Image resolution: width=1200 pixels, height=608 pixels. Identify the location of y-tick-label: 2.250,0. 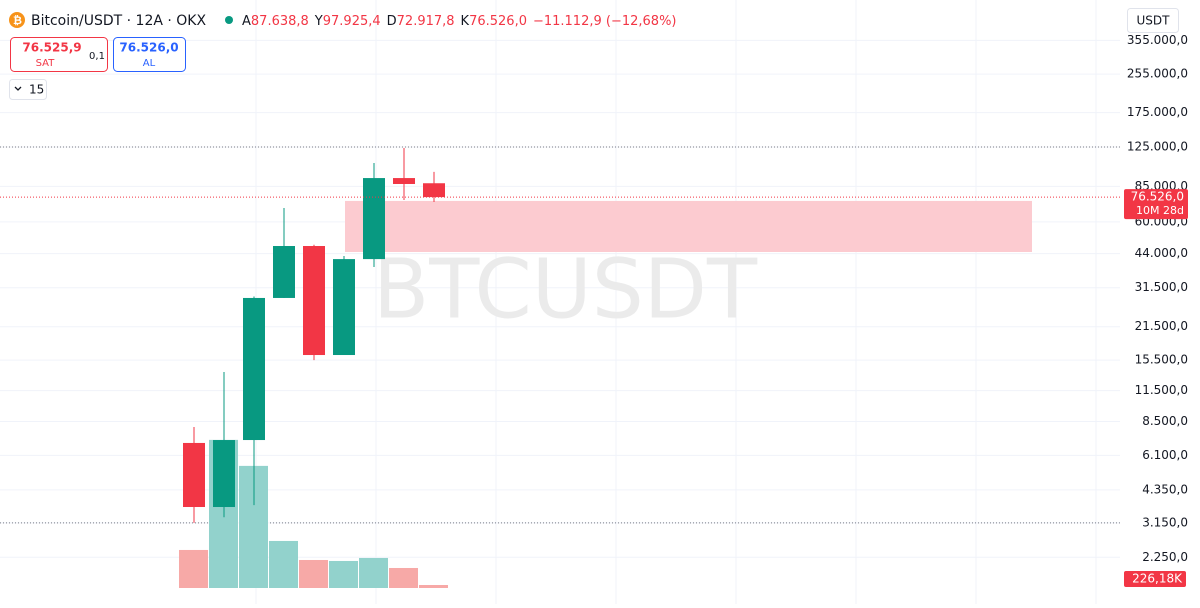
(1165, 557).